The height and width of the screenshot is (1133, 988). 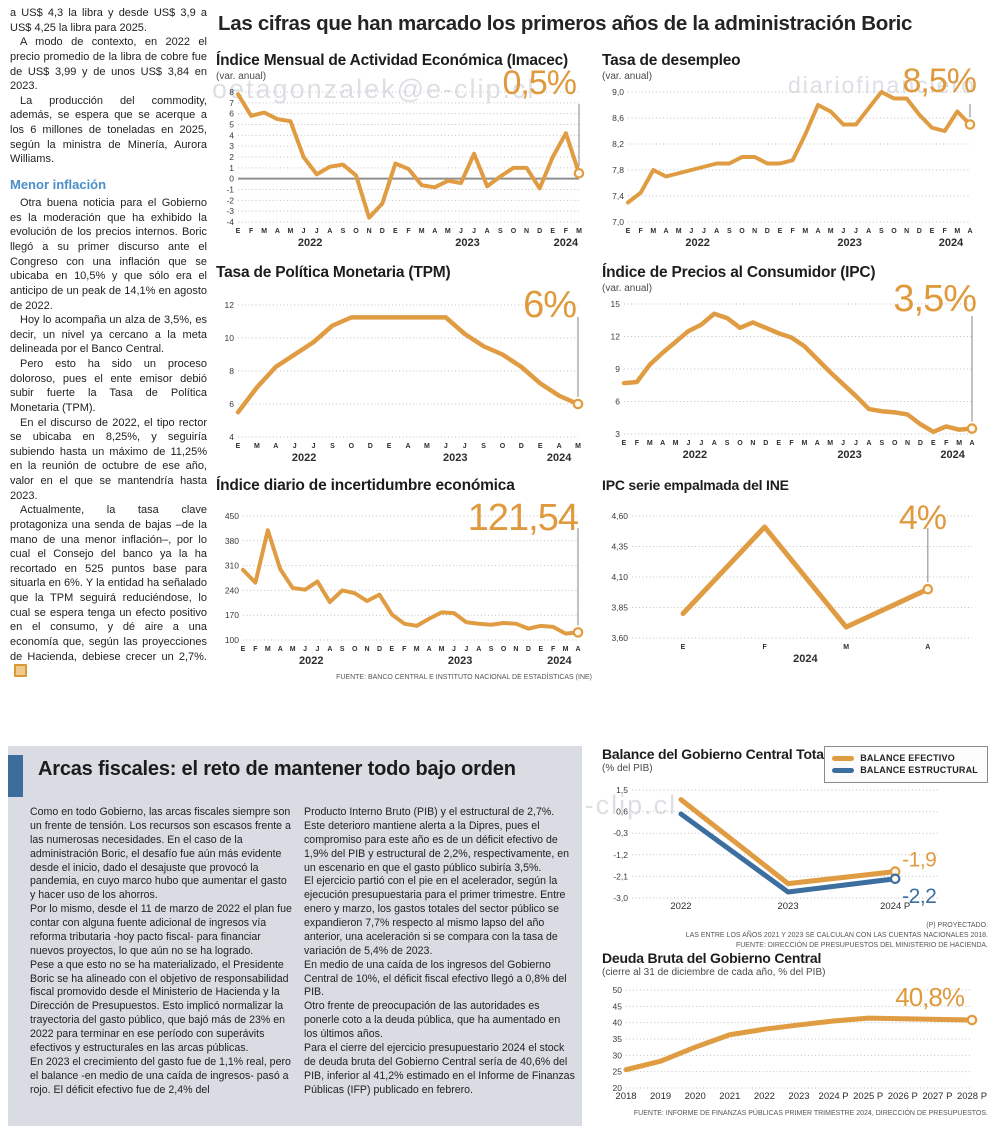 What do you see at coordinates (618, 196) in the screenshot?
I see `svg-text: 7,4` at bounding box center [618, 196].